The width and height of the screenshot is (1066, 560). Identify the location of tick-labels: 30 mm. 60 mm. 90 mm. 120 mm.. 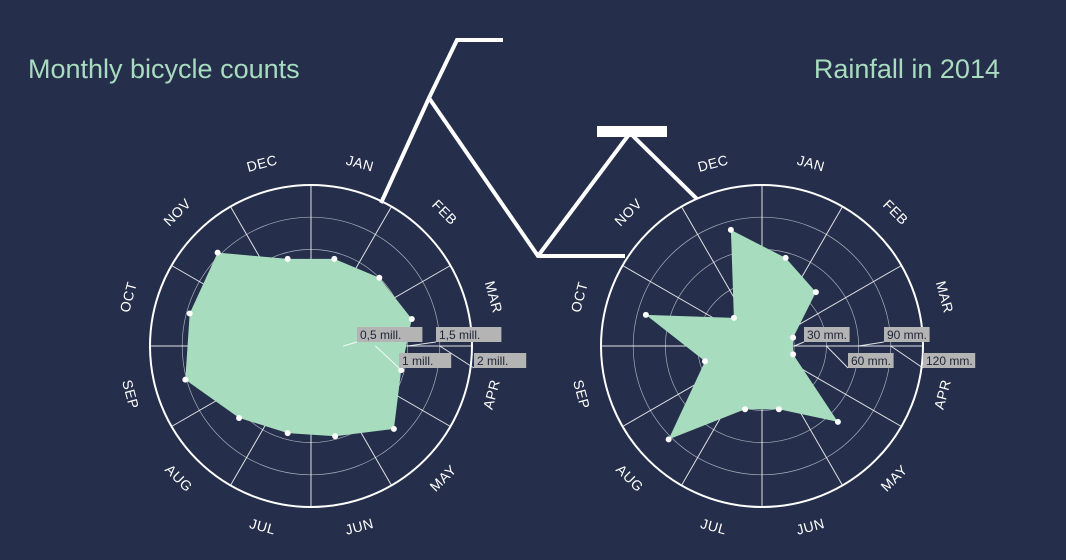
(885, 348).